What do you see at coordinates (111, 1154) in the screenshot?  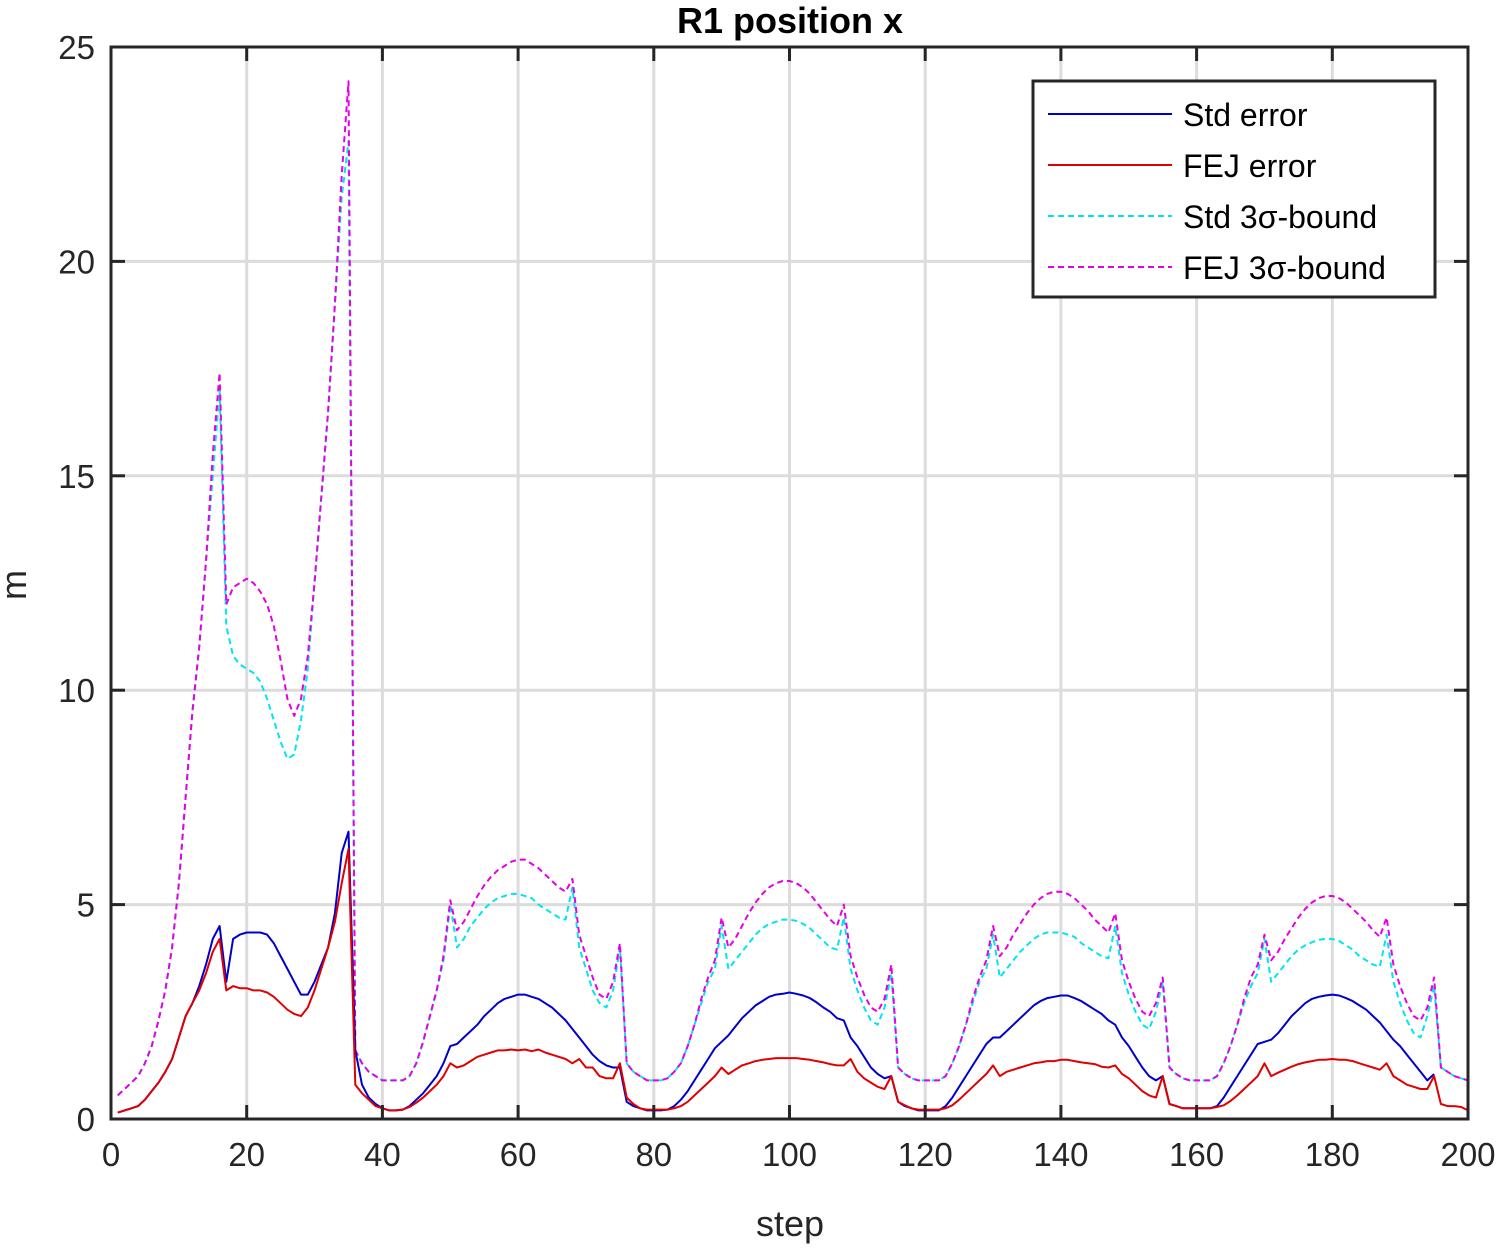 I see `x-tick-label: 0` at bounding box center [111, 1154].